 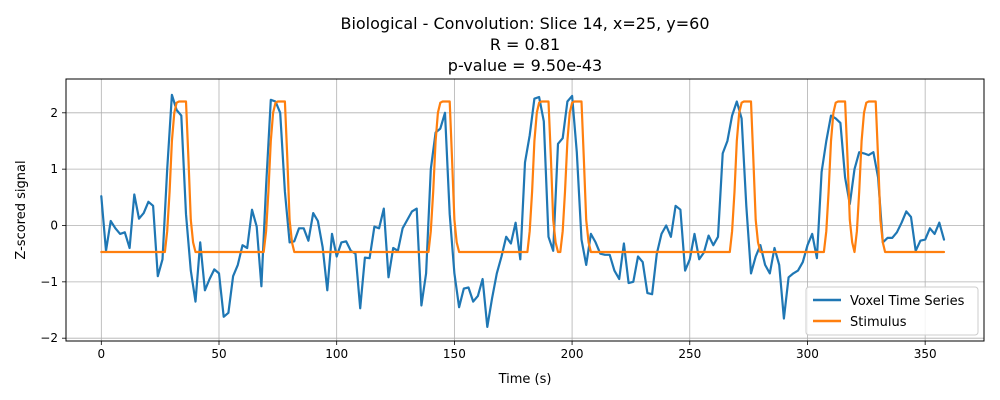 I want to click on chart-title-line-2: R = 0.81, so click(x=525, y=44).